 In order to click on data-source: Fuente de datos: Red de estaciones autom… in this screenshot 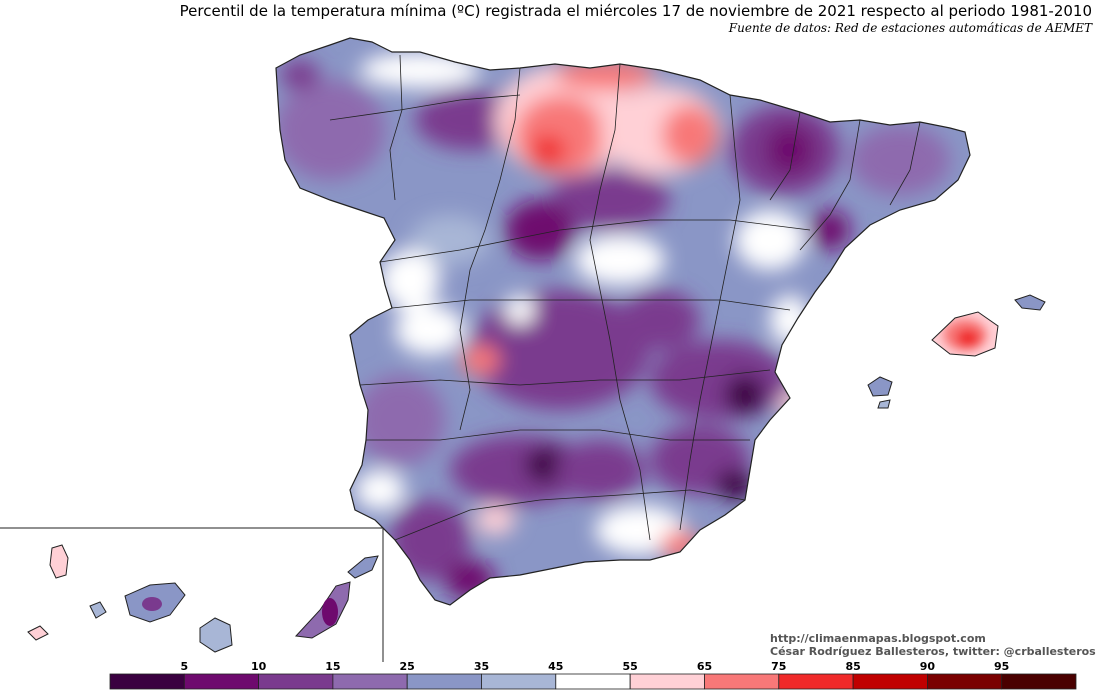, I will do `click(910, 28)`.